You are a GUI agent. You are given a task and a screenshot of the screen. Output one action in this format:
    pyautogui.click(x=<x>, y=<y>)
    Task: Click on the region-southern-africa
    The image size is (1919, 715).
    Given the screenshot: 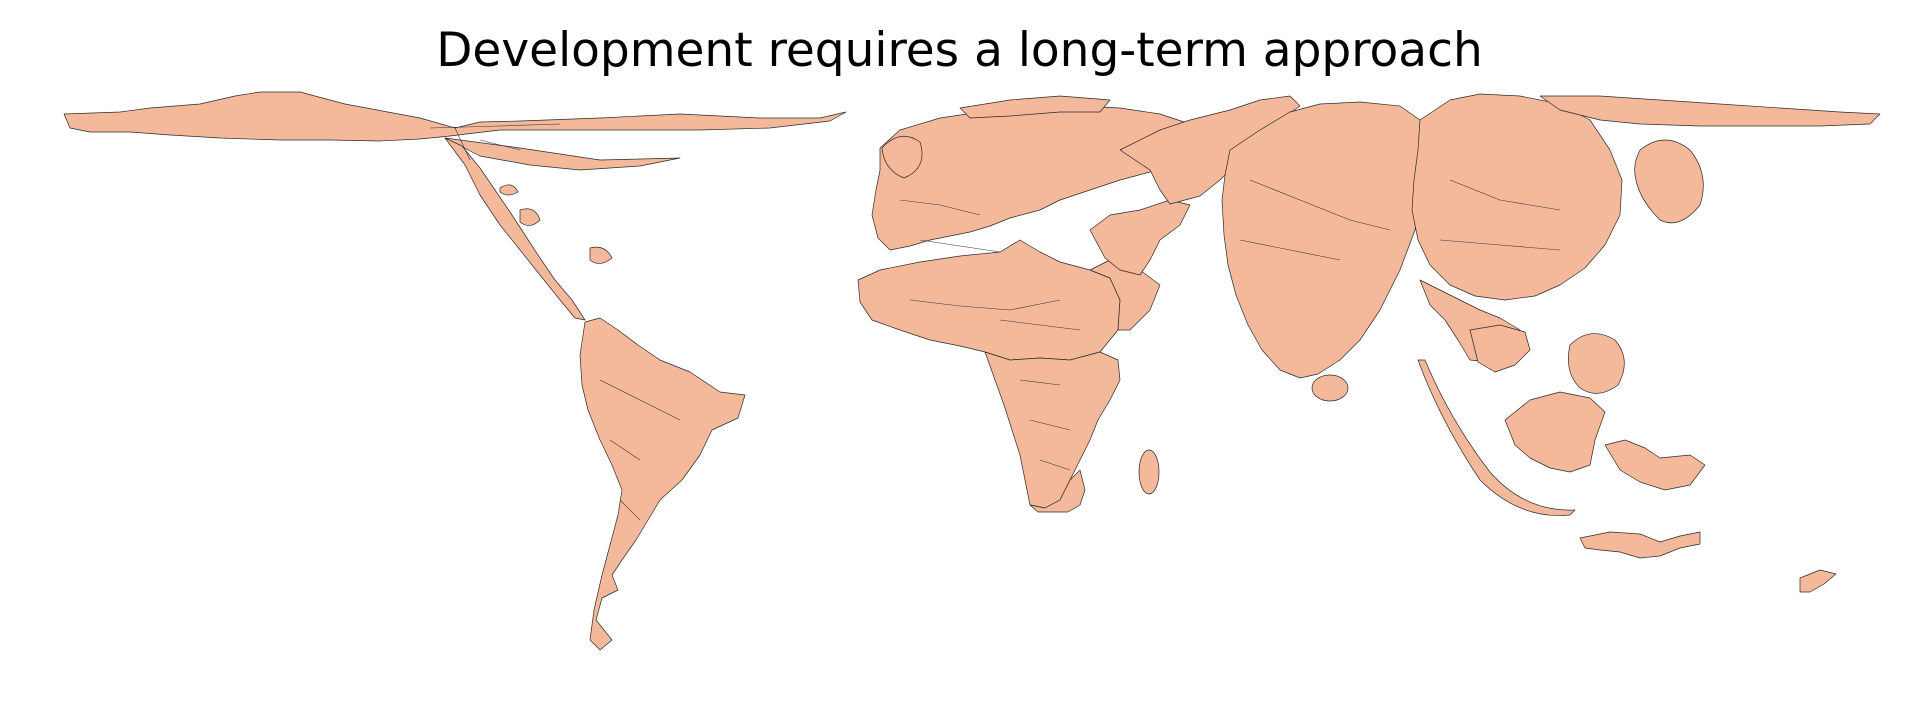 What is the action you would take?
    pyautogui.click(x=1057, y=491)
    